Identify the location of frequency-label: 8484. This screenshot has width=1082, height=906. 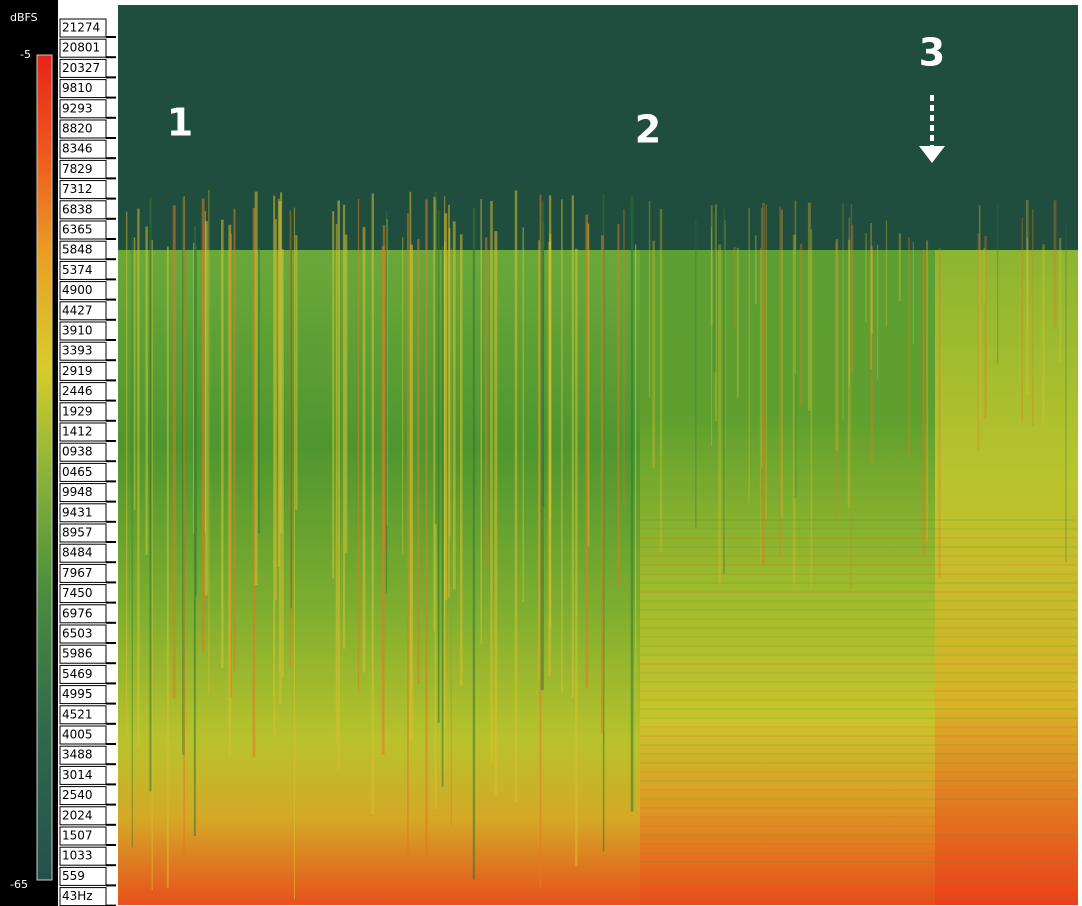
(77, 553).